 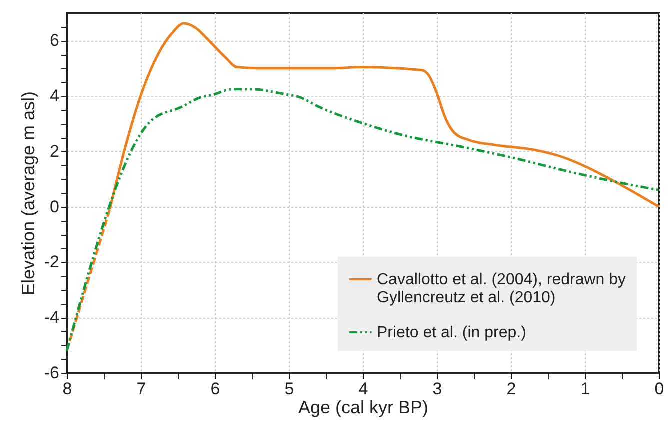 I want to click on y-axis-title: Elevation (average m asl), so click(x=28, y=193).